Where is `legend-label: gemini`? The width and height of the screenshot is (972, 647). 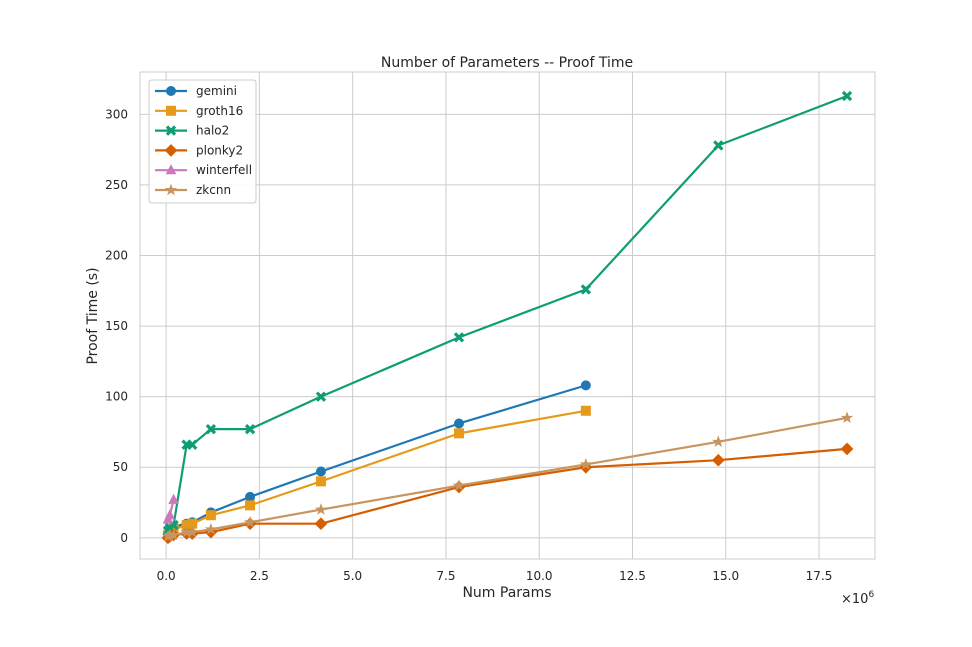 legend-label: gemini is located at coordinates (216, 91).